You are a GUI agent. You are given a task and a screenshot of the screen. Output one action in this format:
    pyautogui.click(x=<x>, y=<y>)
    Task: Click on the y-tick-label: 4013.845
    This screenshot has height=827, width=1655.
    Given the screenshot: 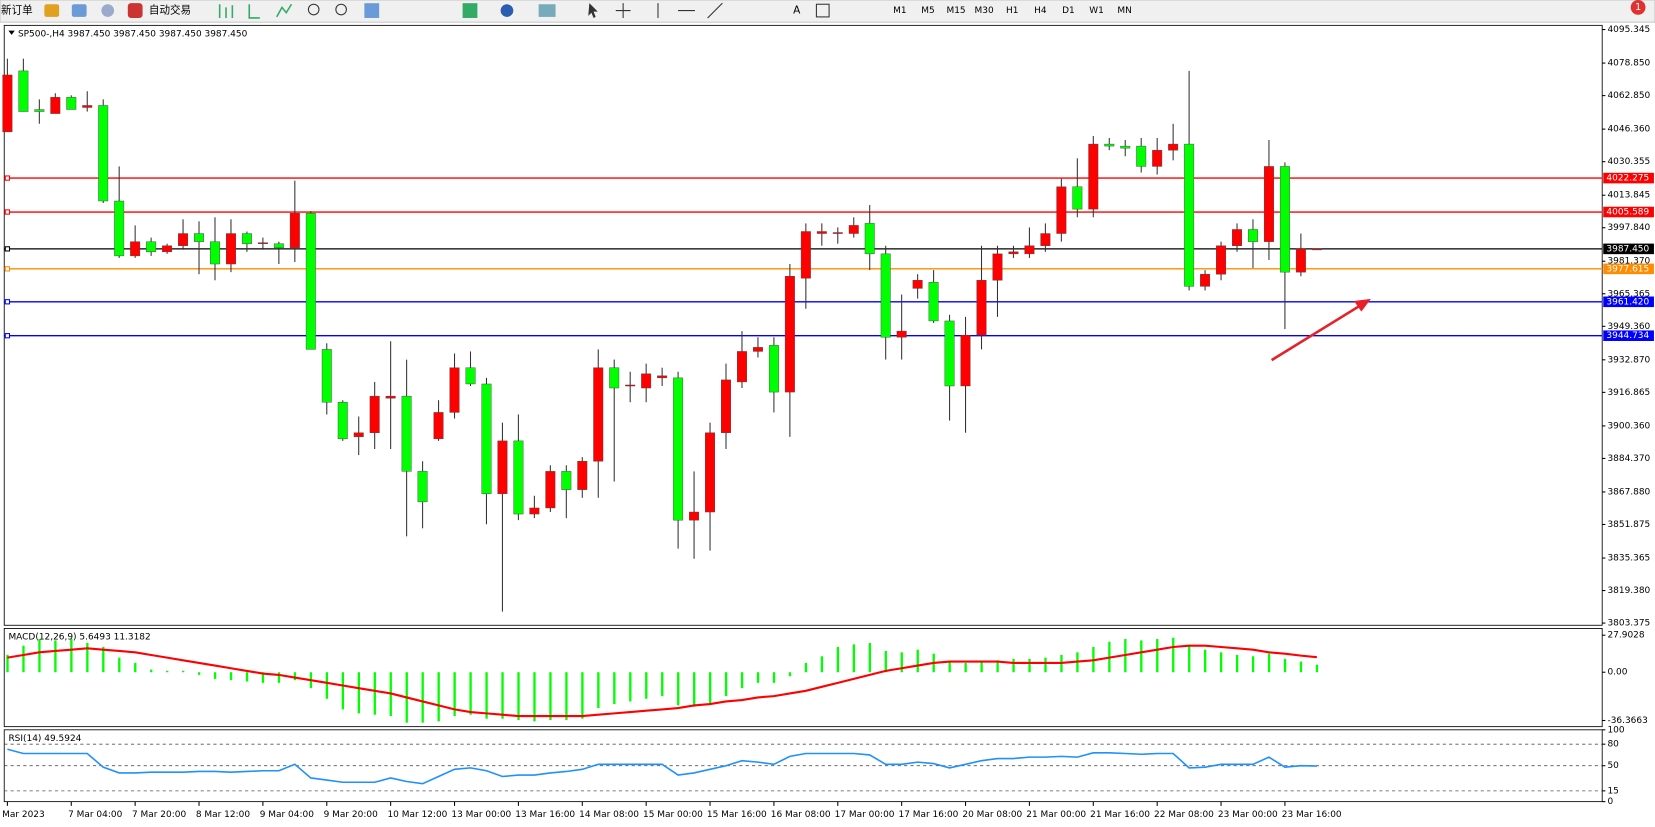 What is the action you would take?
    pyautogui.click(x=1628, y=196)
    